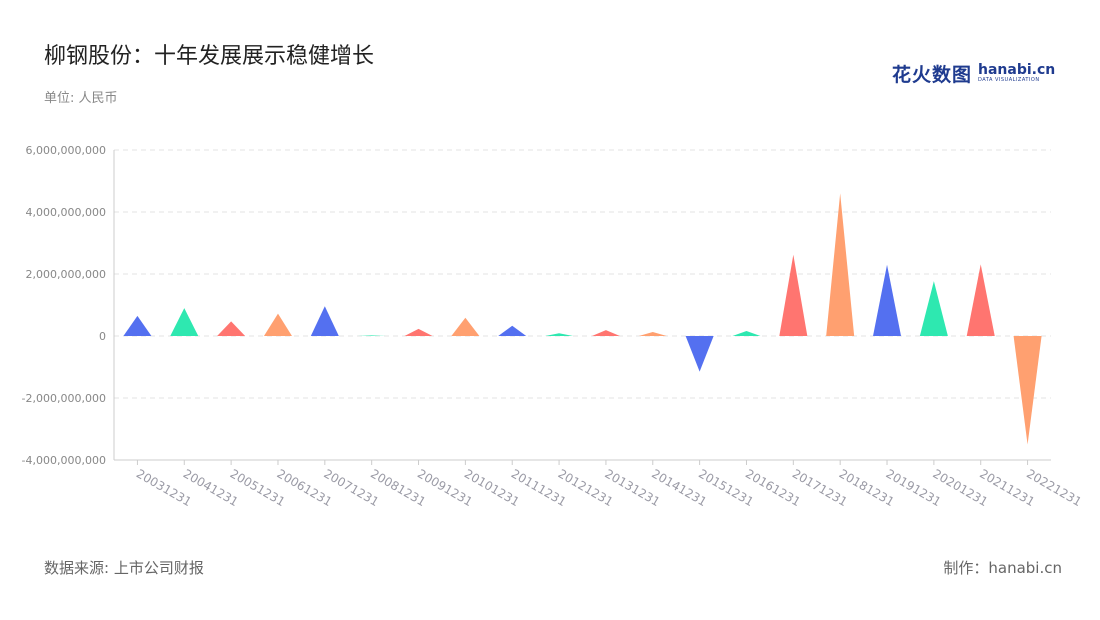  I want to click on unit-label: 单位: 人民币, so click(81, 98).